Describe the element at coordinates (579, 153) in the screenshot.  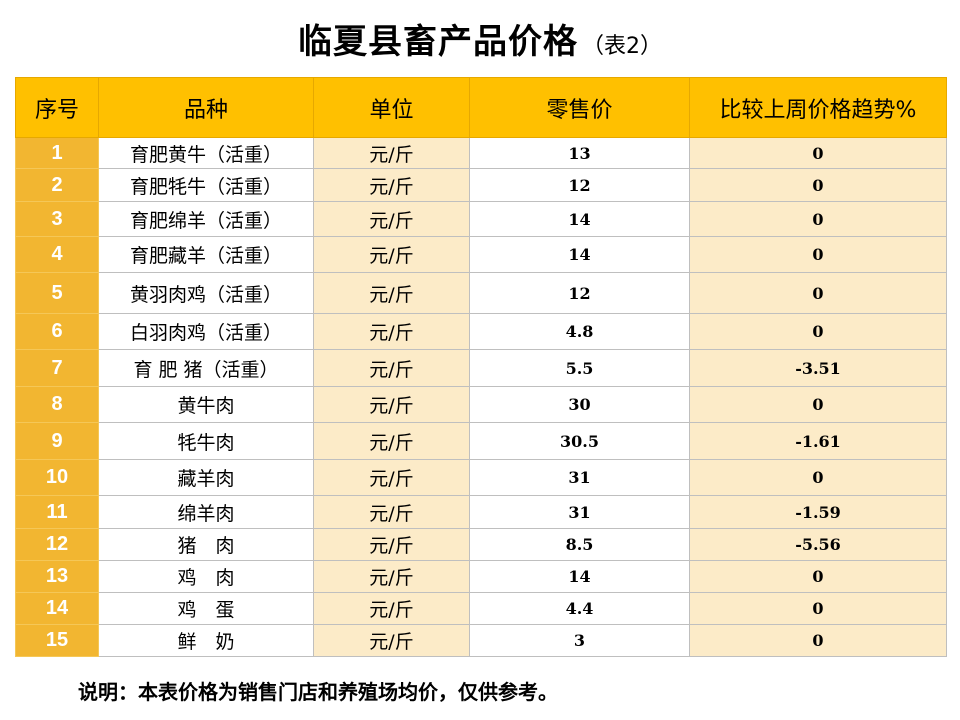
I see `row-price: 13` at that location.